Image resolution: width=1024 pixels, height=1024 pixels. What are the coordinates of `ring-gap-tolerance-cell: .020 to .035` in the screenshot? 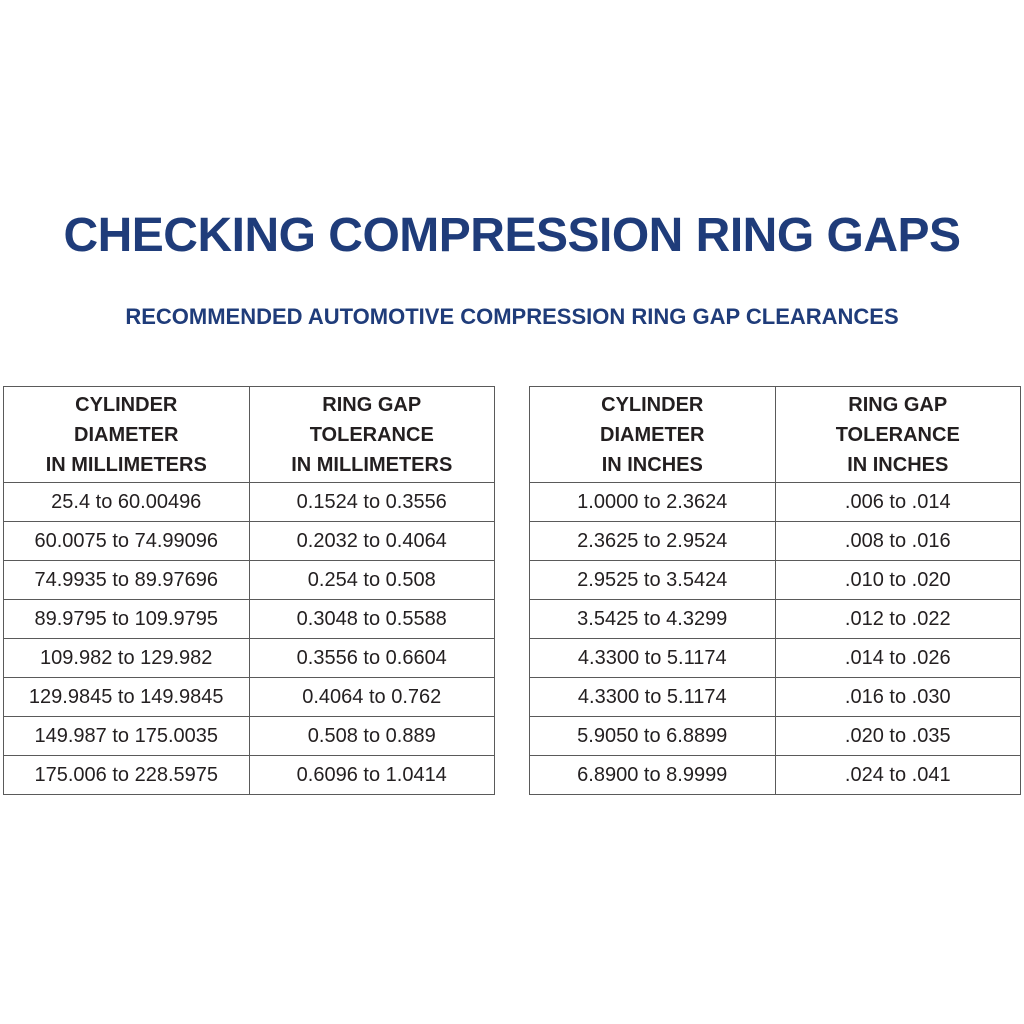 It's located at (897, 736).